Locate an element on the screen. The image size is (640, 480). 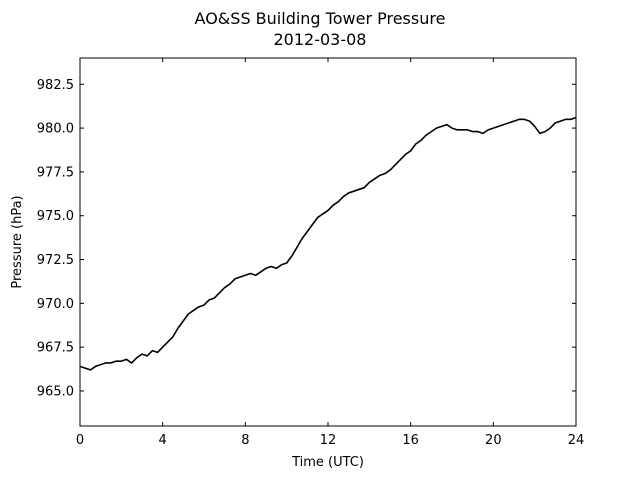
y-tick-label: 965.0 is located at coordinates (55, 391).